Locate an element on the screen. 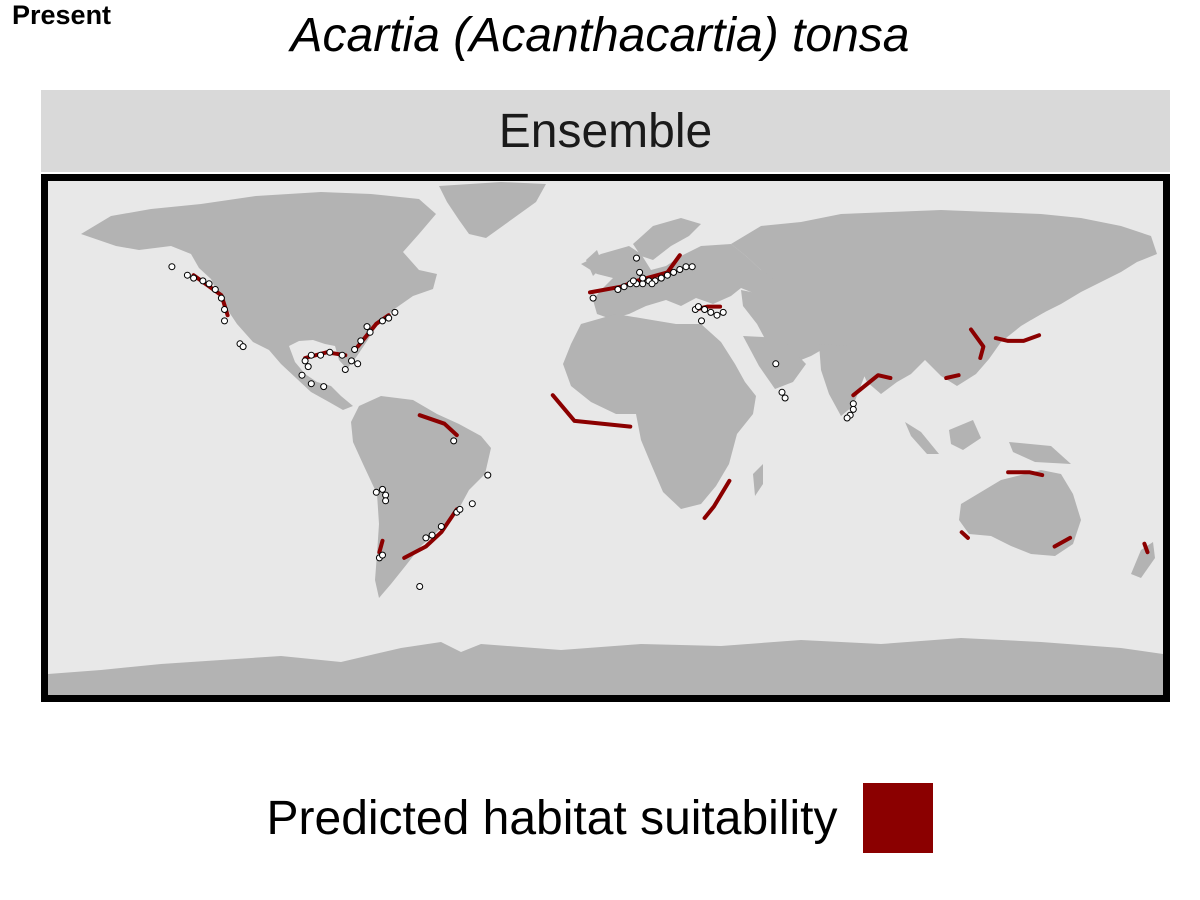 The height and width of the screenshot is (900, 1200). figure-title: Acartia (Acanthacartia) tonsa is located at coordinates (600, 35).